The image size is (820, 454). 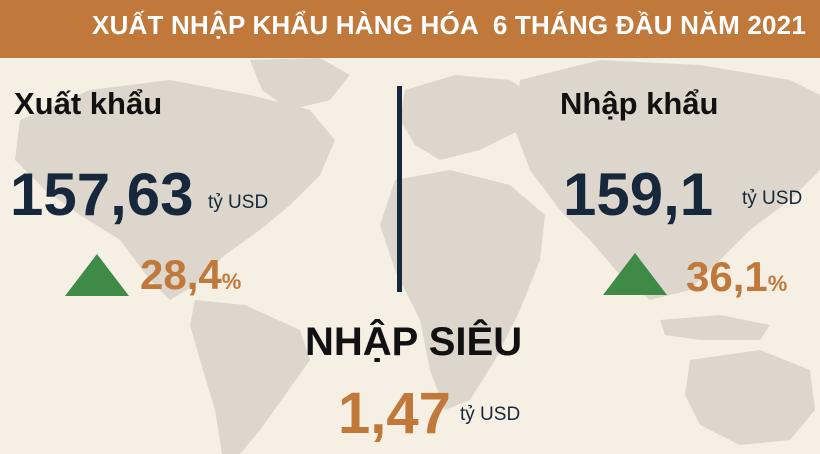 I want to click on export-value: 157,63, so click(x=102, y=194).